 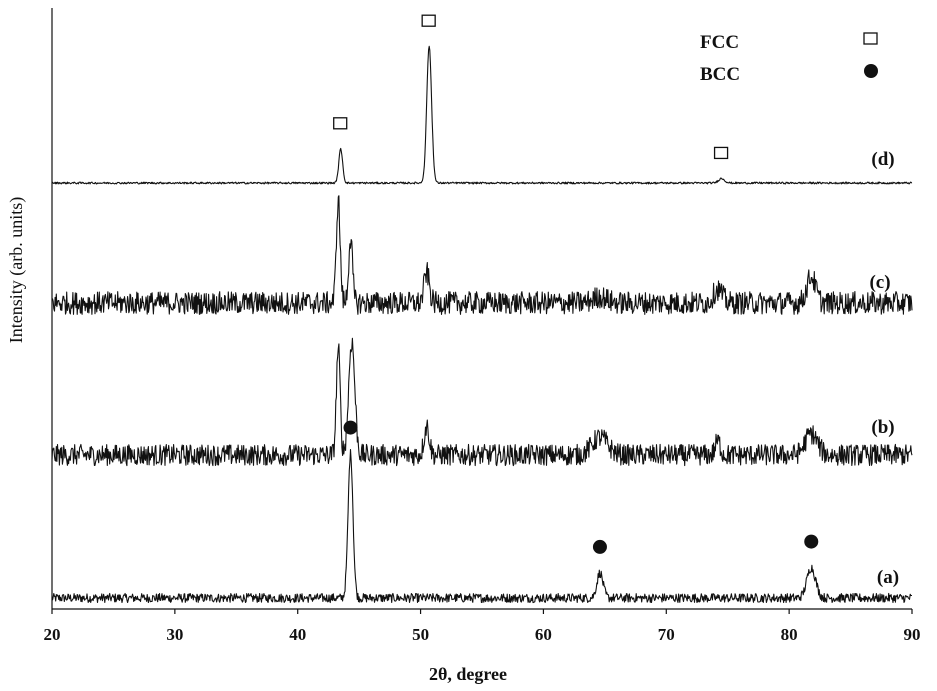 I want to click on legend: FCC BCC, so click(x=789, y=58).